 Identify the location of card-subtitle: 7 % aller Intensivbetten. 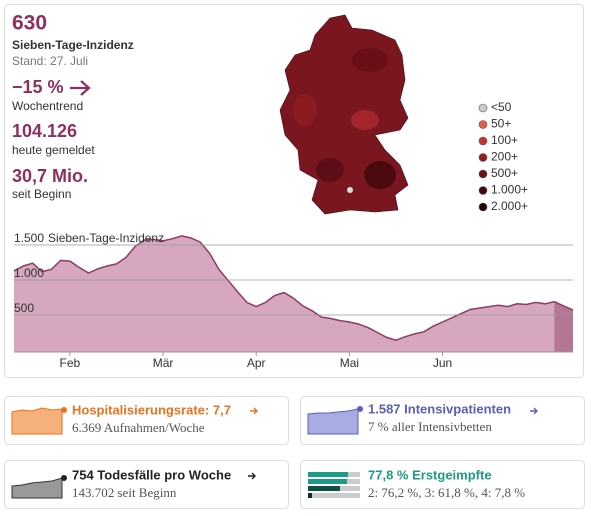
(430, 426).